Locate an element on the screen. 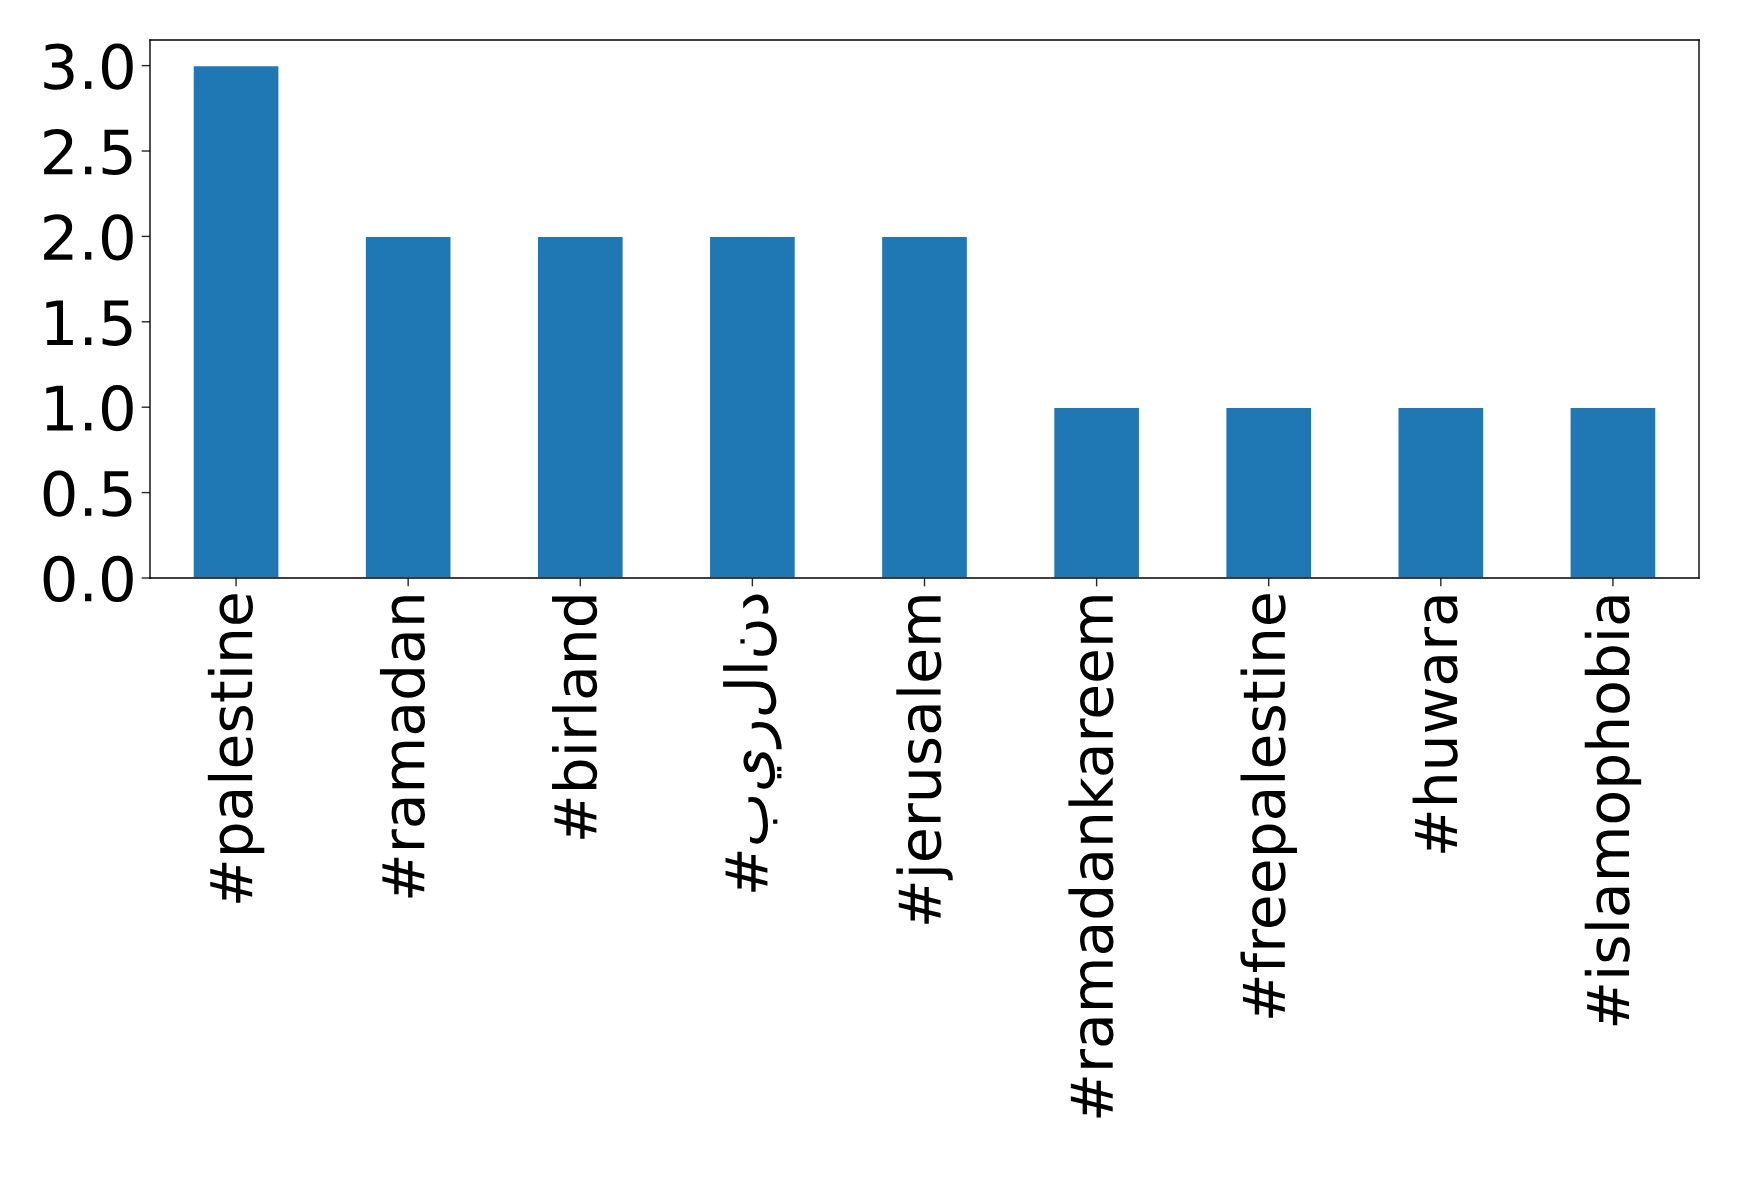  x-tick-label: #freepalestine is located at coordinates (1268, 806).